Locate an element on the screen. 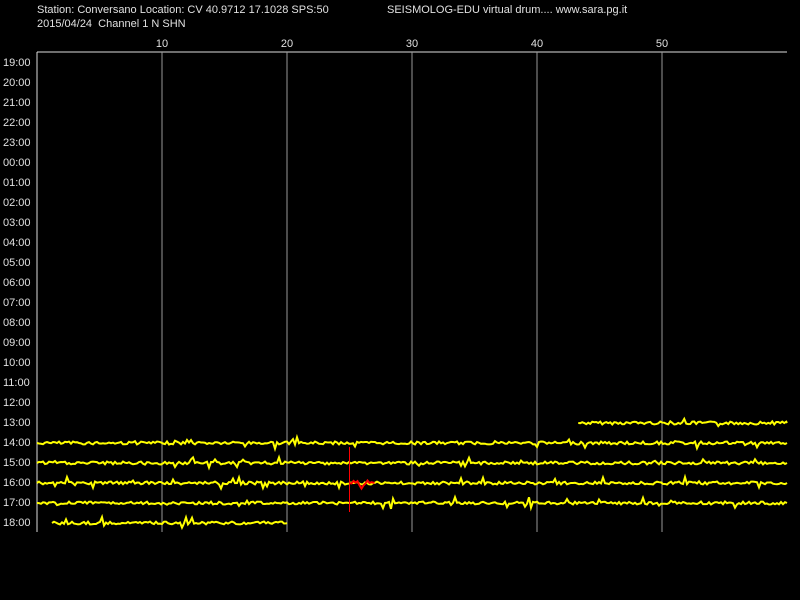  x-tick-label: 40 is located at coordinates (537, 44).